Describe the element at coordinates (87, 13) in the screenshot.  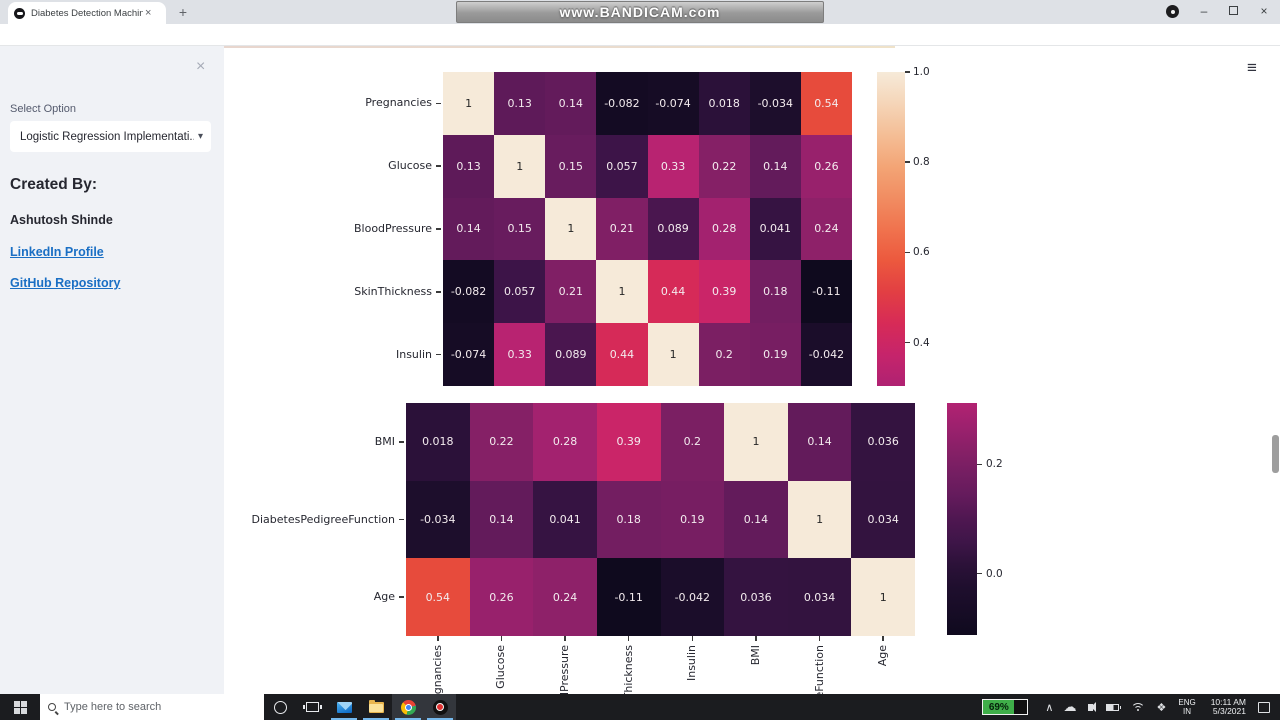
I see `browser-tab: Diabetes Detection Machine Lea ×` at that location.